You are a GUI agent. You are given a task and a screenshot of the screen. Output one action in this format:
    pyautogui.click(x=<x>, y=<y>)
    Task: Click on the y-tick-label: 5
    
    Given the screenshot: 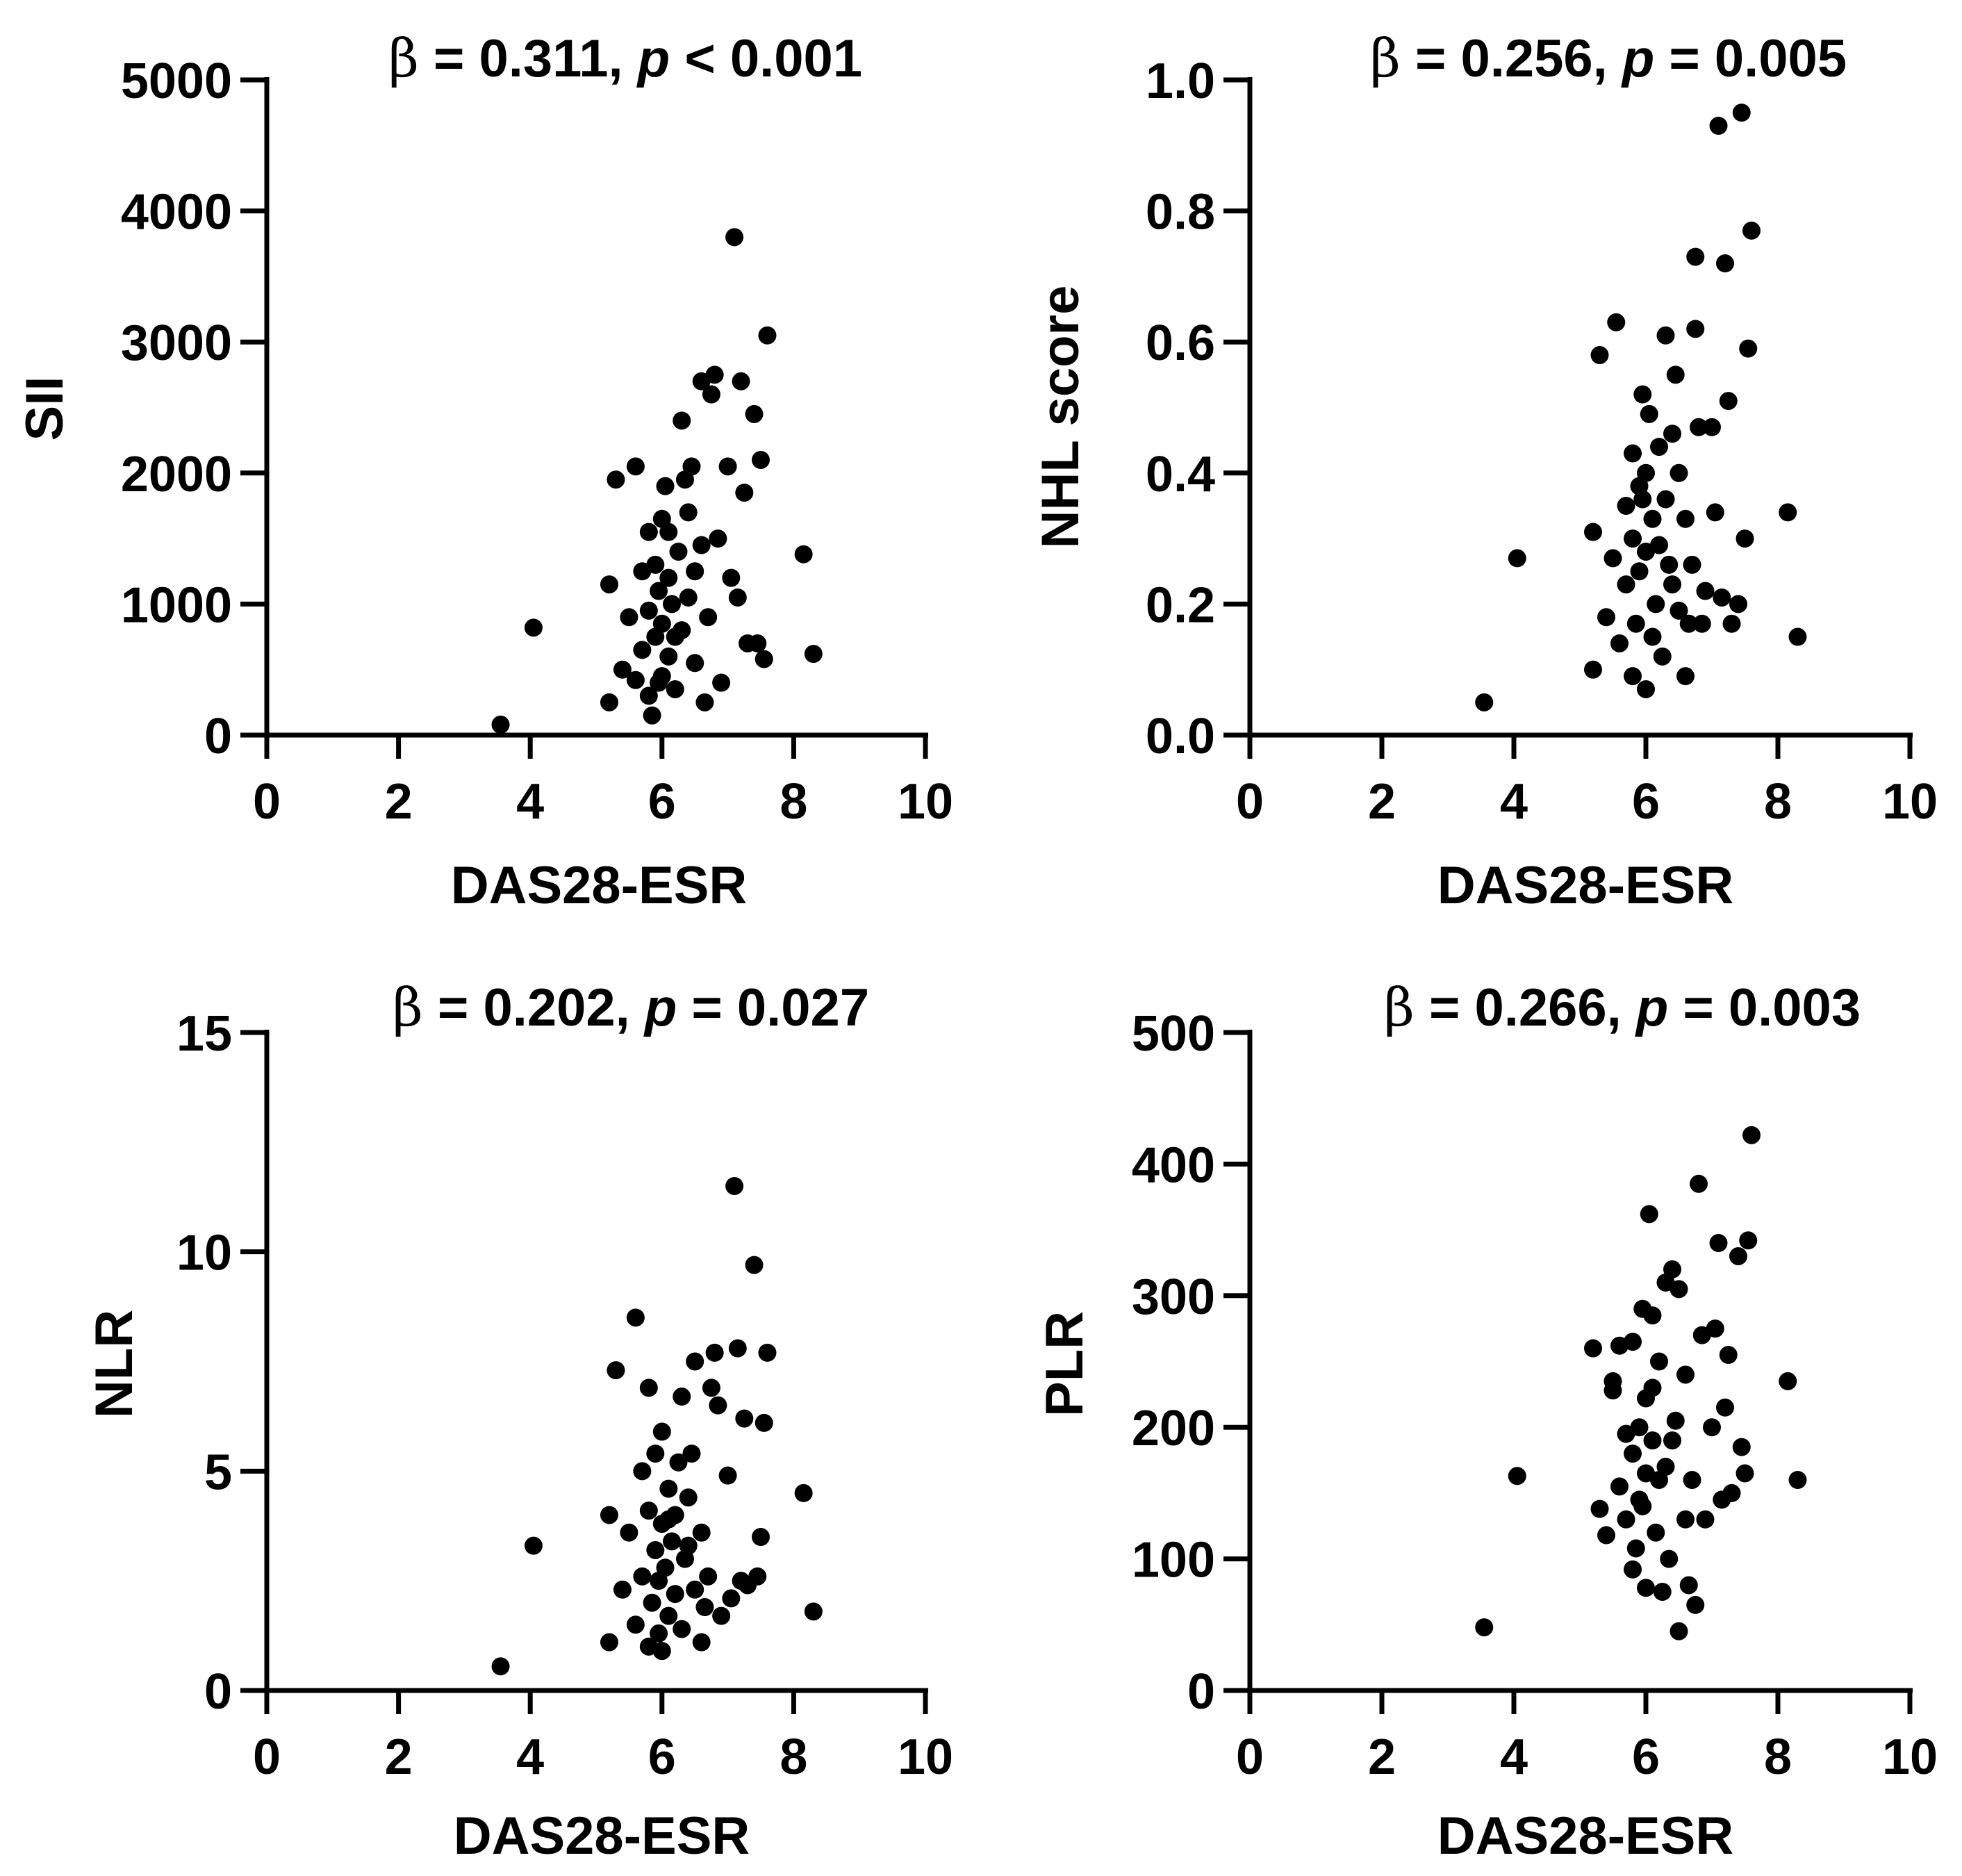 What is the action you would take?
    pyautogui.click(x=218, y=1472)
    